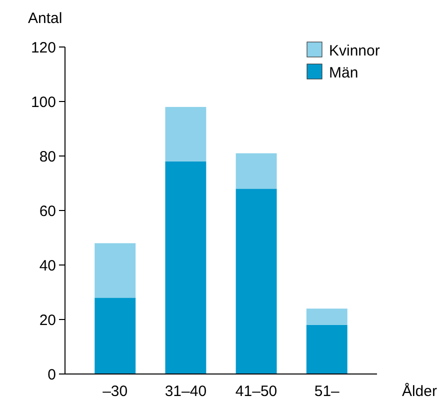 Image resolution: width=447 pixels, height=403 pixels. Describe the element at coordinates (43, 47) in the screenshot. I see `y-tick-label: 120` at that location.